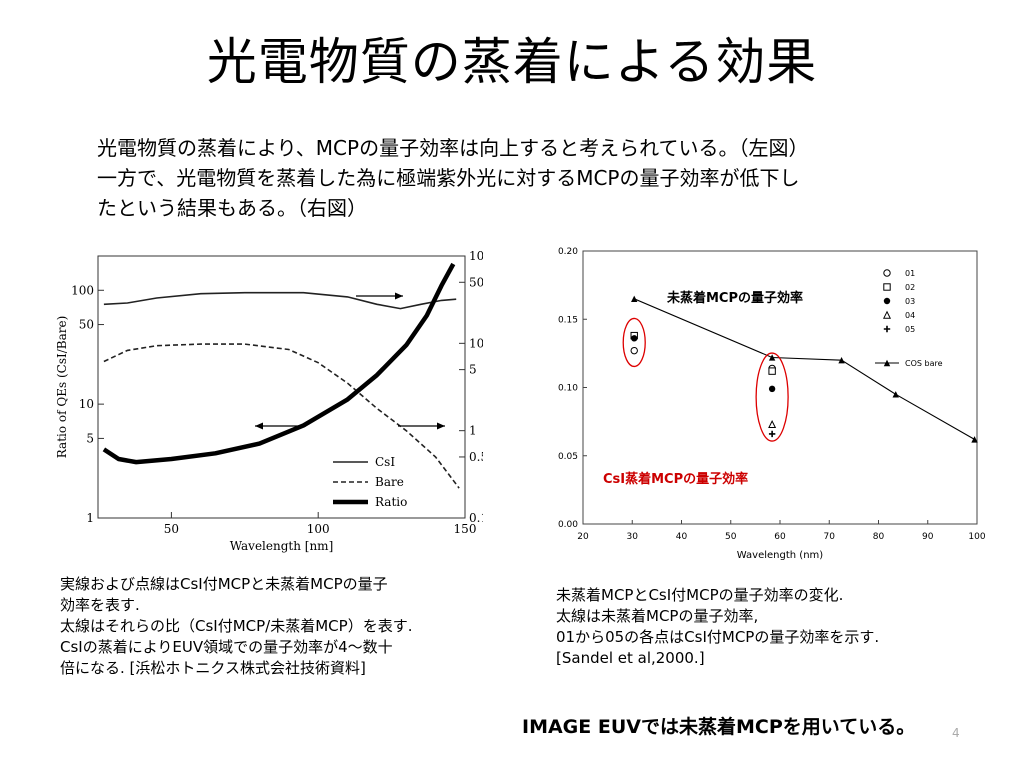  I want to click on x-tick-label: 80, so click(879, 537).